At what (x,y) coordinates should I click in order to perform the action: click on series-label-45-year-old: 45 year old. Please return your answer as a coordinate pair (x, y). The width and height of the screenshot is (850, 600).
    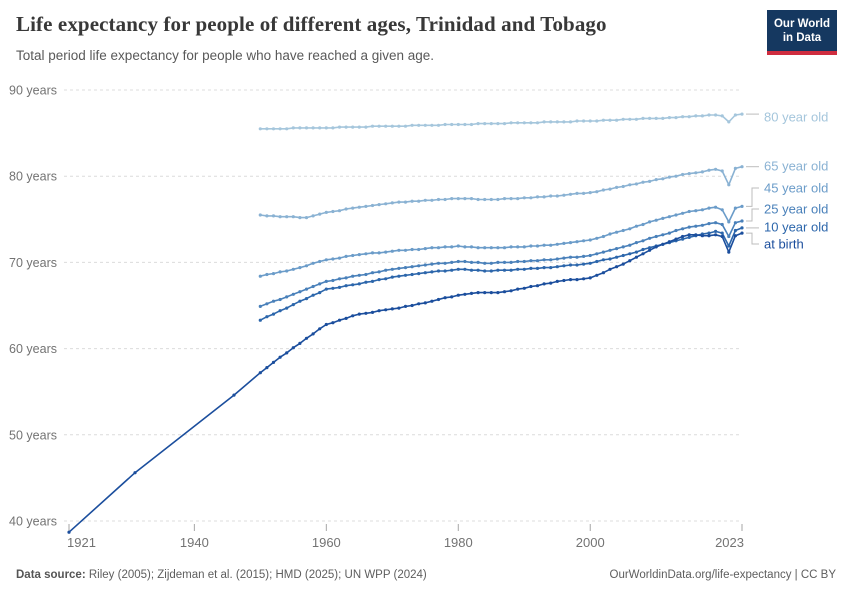
    Looking at the image, I should click on (796, 188).